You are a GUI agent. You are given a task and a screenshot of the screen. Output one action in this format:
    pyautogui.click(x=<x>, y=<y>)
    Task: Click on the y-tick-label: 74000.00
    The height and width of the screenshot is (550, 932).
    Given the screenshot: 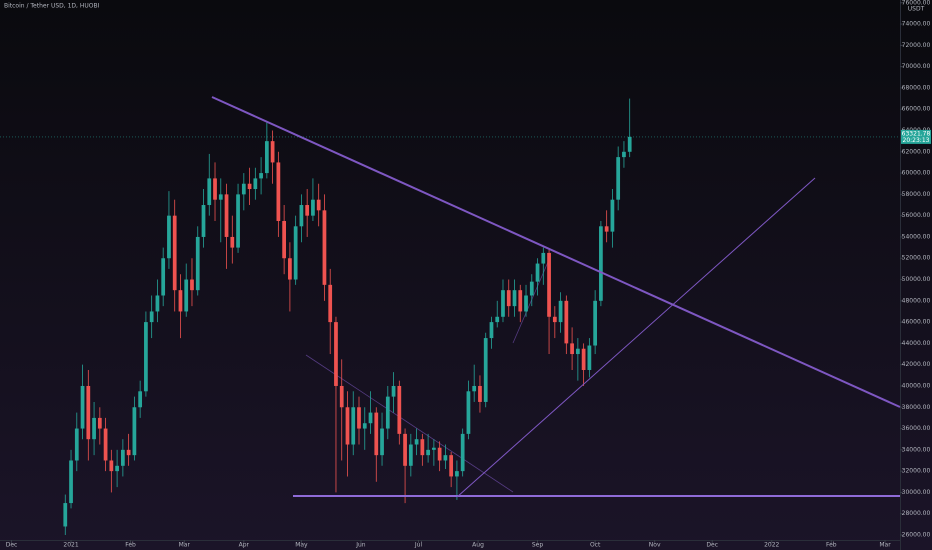 What is the action you would take?
    pyautogui.click(x=916, y=24)
    